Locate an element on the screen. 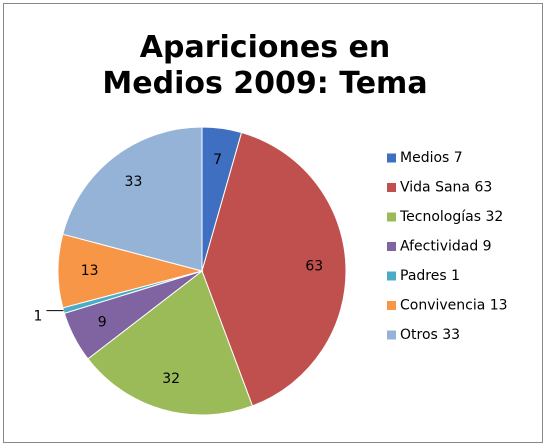  legend-label: Otros 33 is located at coordinates (430, 335).